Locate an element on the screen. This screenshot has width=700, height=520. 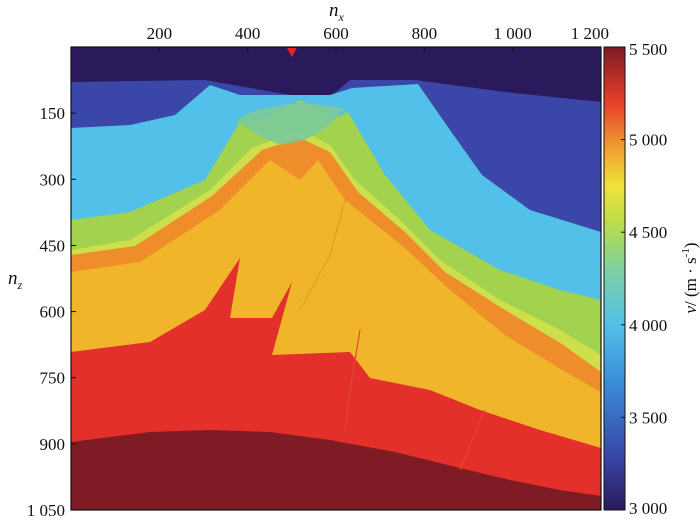
source-marker is located at coordinates (291, 52).